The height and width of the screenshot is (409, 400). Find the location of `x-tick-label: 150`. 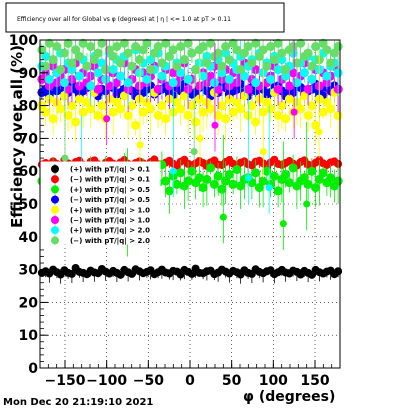

x-tick-label: 150 is located at coordinates (314, 381).